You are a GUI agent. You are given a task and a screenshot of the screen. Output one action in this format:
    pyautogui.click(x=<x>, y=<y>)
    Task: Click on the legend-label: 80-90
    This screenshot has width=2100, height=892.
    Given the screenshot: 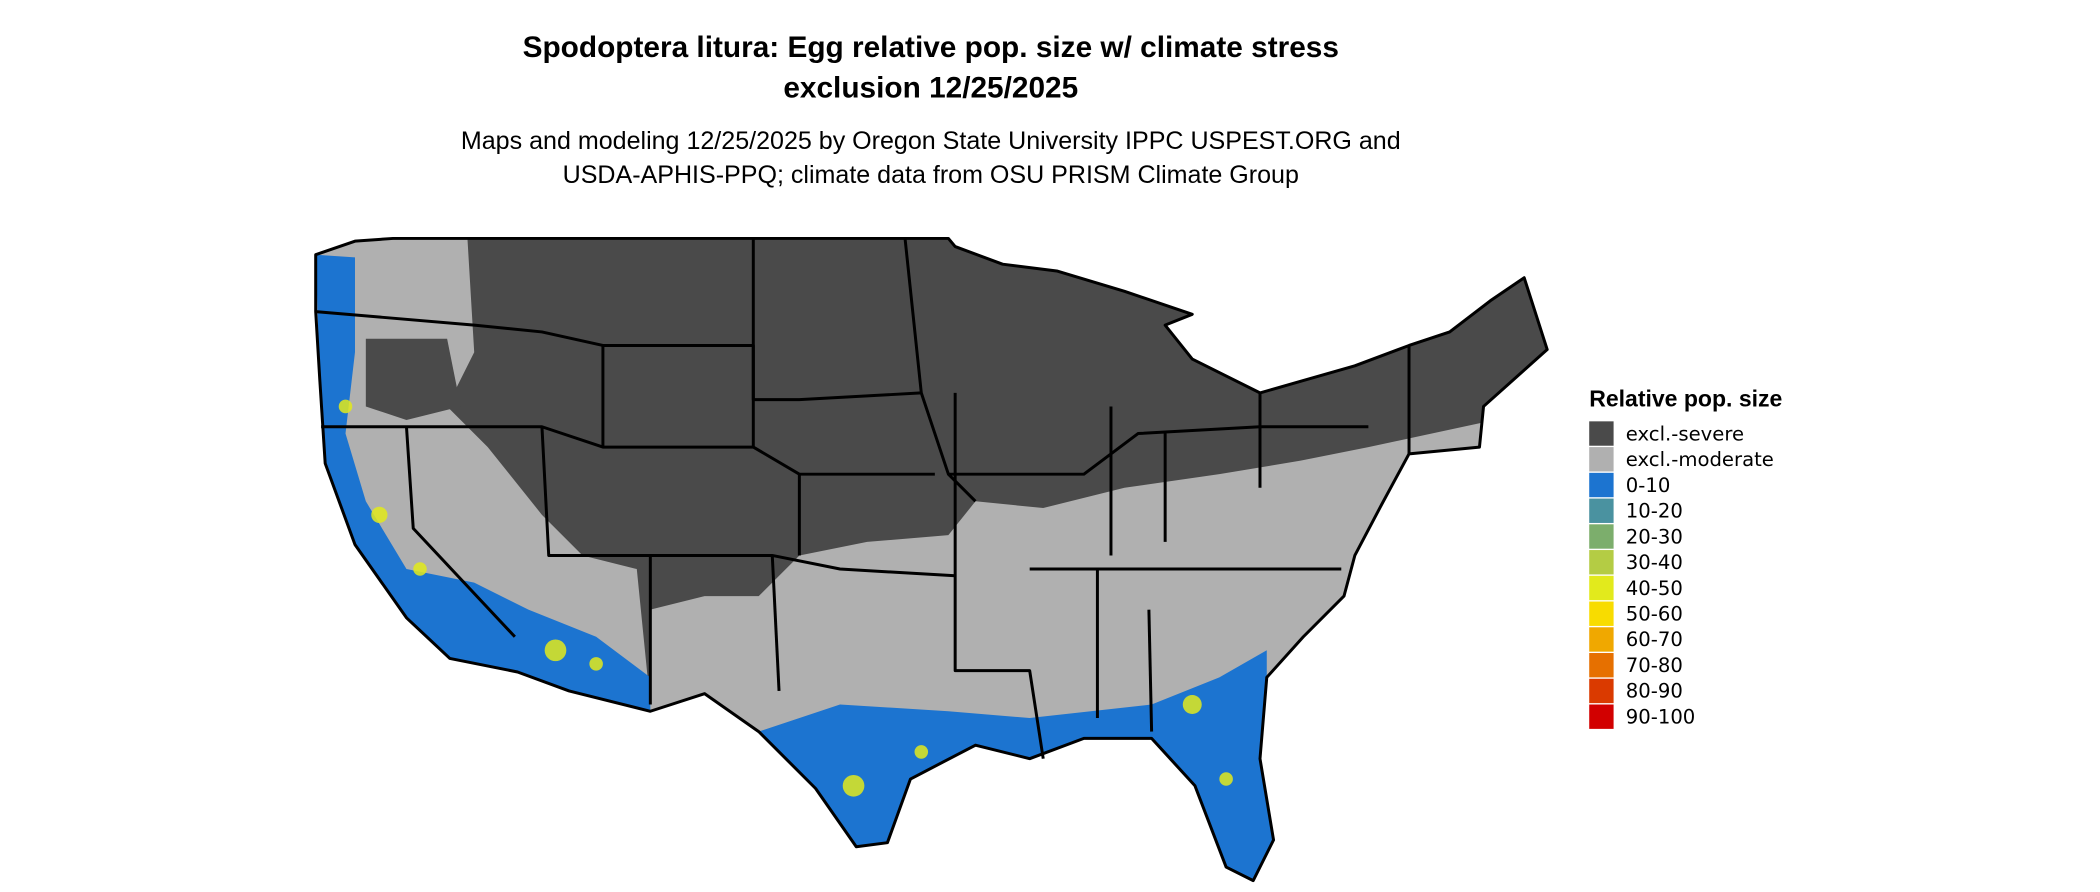 What is the action you would take?
    pyautogui.click(x=1654, y=691)
    